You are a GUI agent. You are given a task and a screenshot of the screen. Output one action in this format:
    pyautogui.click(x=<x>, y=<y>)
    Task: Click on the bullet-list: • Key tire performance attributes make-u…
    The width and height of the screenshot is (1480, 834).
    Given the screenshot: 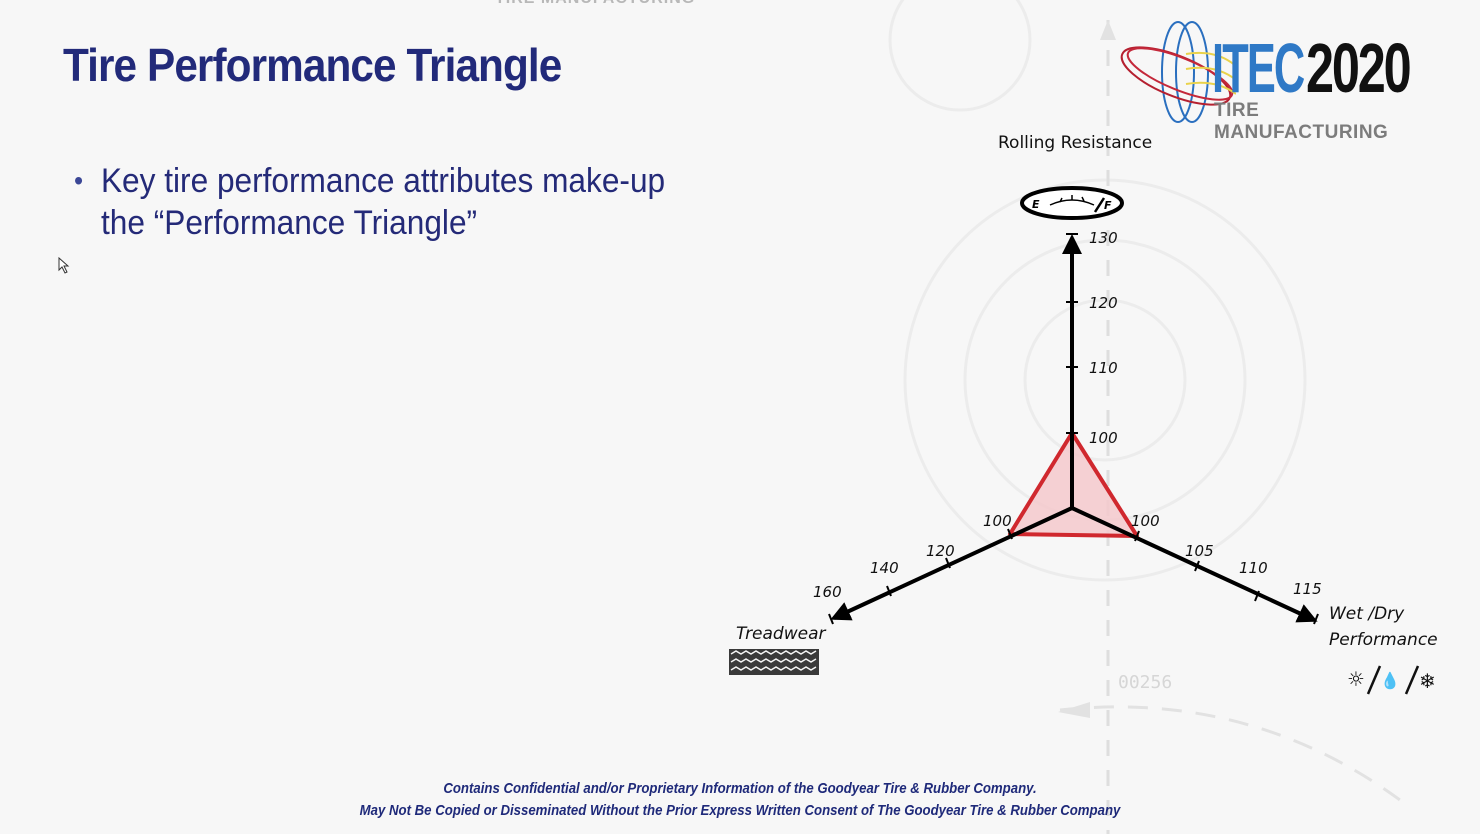 What is the action you would take?
    pyautogui.click(x=408, y=202)
    